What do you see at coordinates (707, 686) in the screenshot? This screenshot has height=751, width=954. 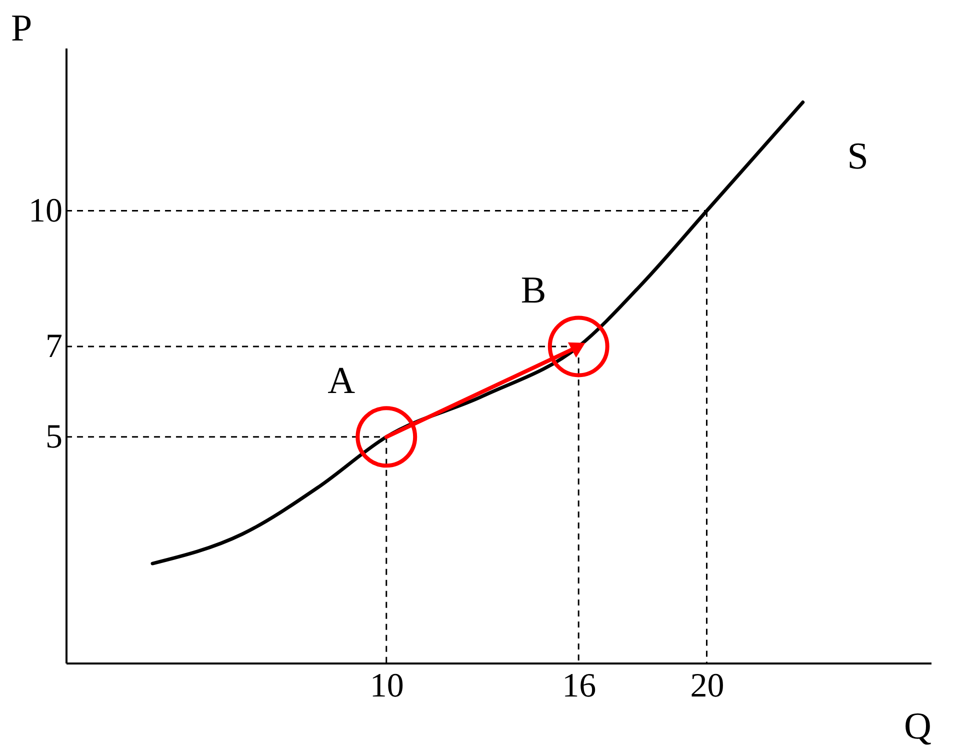 I see `x-tick-label: 20` at bounding box center [707, 686].